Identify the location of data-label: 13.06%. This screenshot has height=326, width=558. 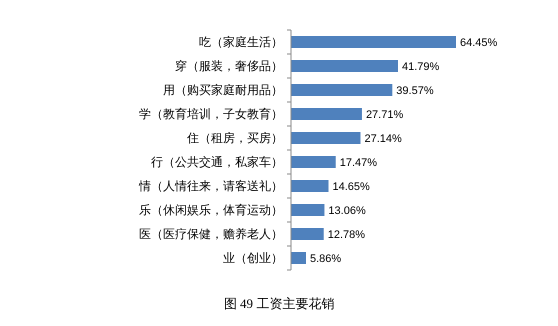
(347, 211).